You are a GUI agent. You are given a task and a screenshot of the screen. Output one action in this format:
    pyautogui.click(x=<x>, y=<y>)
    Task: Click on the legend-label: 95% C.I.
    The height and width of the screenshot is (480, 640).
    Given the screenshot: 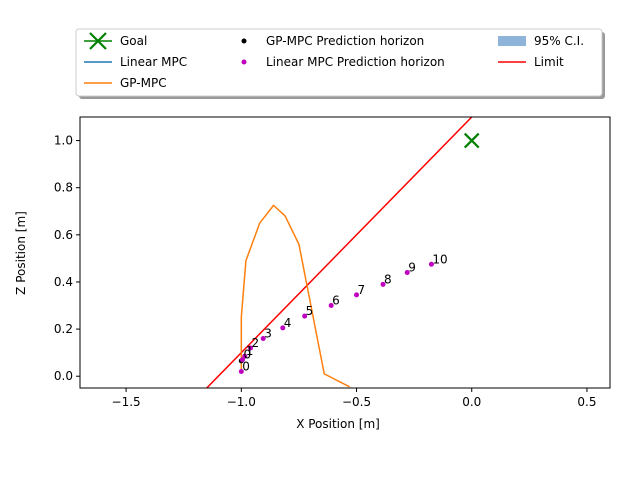 What is the action you would take?
    pyautogui.click(x=559, y=41)
    